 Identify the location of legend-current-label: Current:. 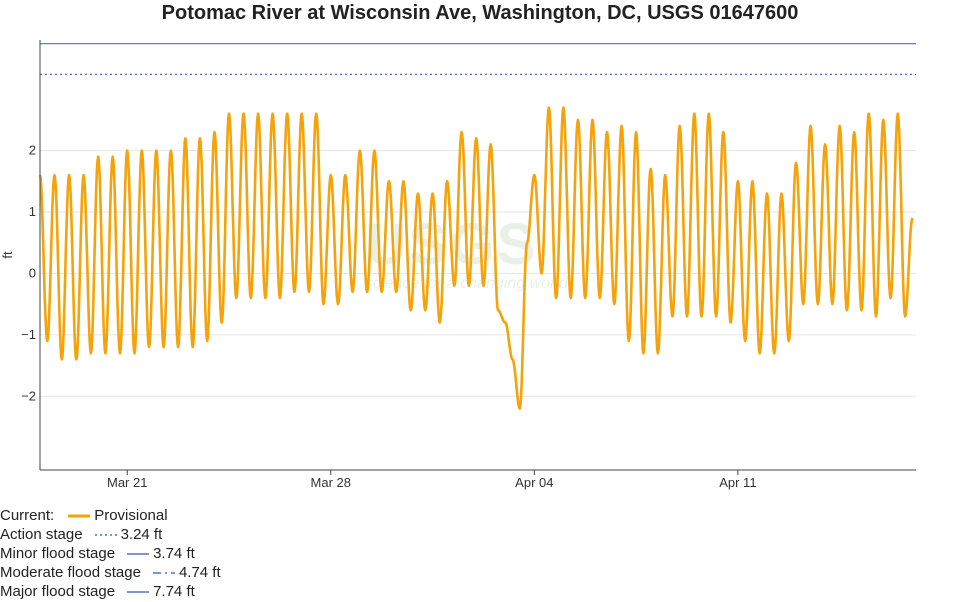
(27, 515).